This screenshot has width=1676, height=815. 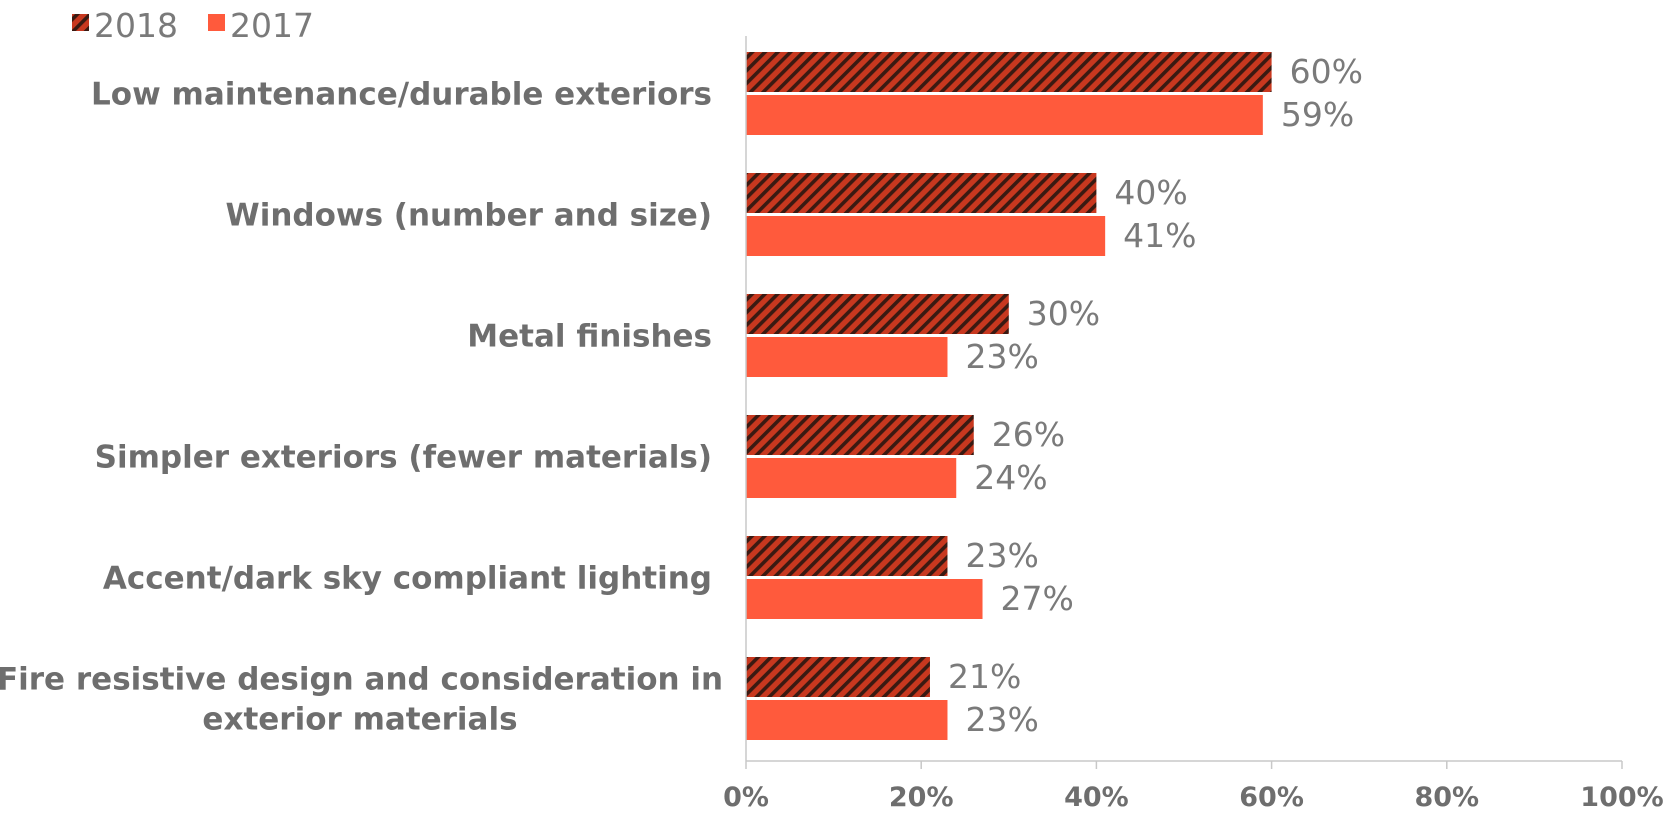 I want to click on category-label-metal-finishes: Metal finishes, so click(x=589, y=337).